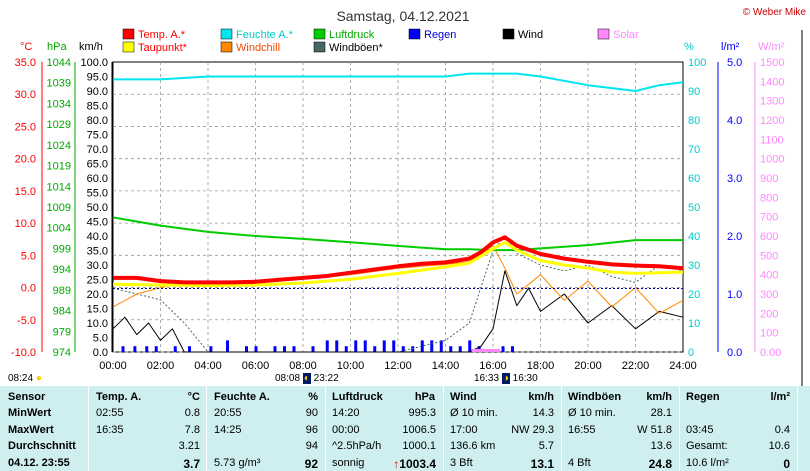 The image size is (810, 471). What do you see at coordinates (311, 446) in the screenshot?
I see `cell-value: 94` at bounding box center [311, 446].